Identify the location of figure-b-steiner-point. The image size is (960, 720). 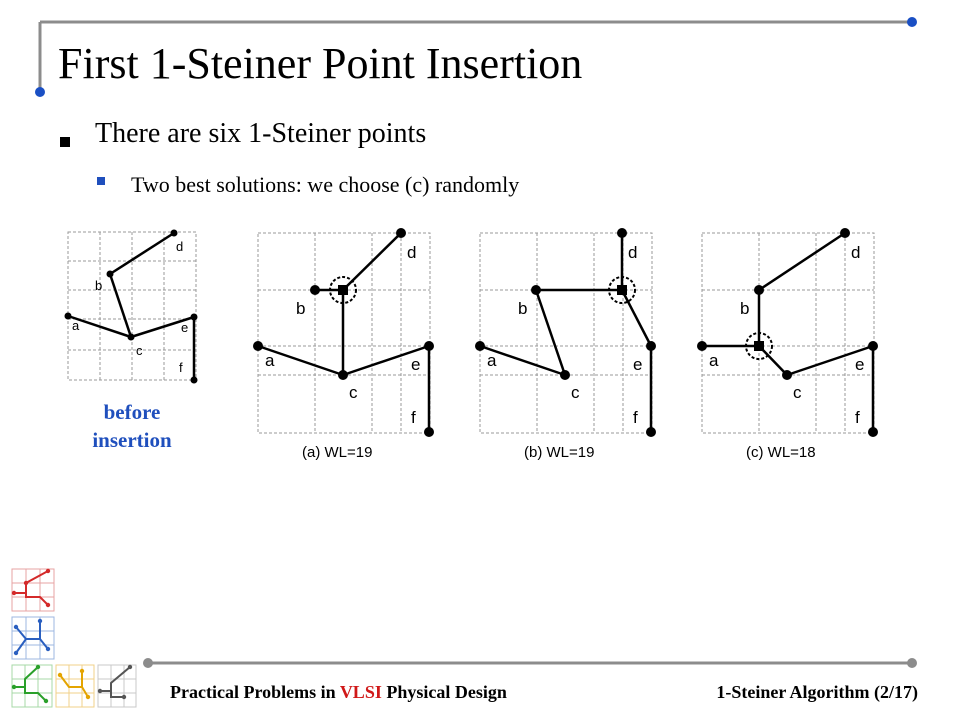
(622, 290).